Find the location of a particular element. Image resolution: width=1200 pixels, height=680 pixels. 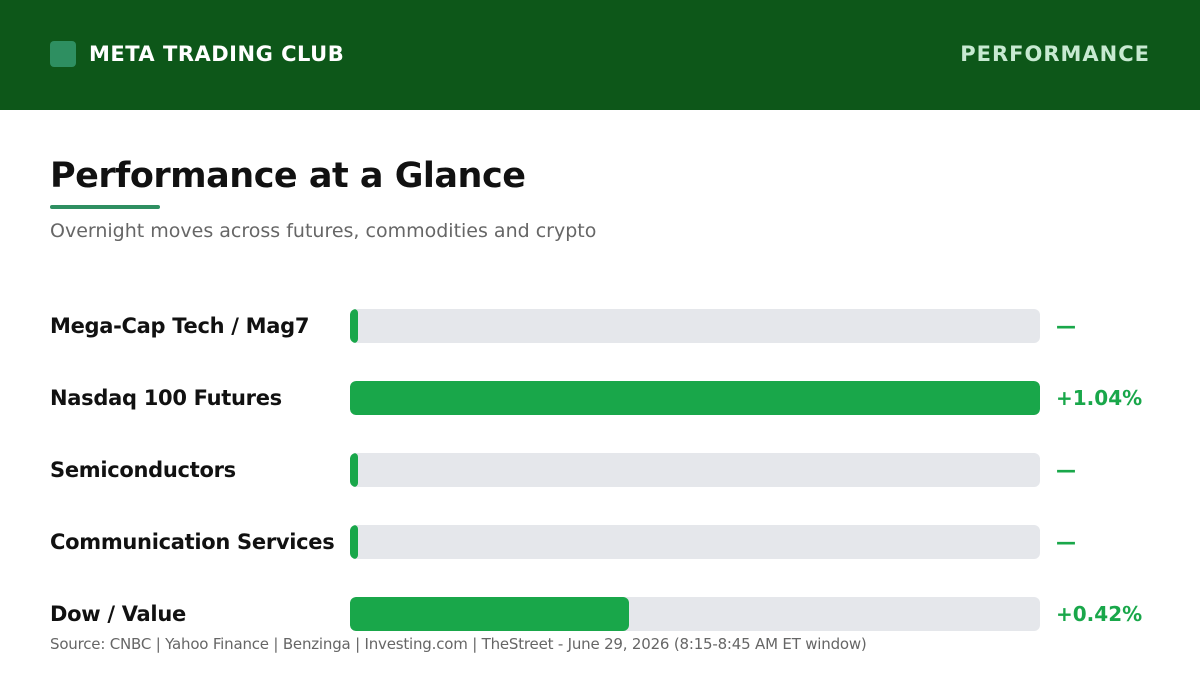

bar-row: Semiconductors — is located at coordinates (600, 470).